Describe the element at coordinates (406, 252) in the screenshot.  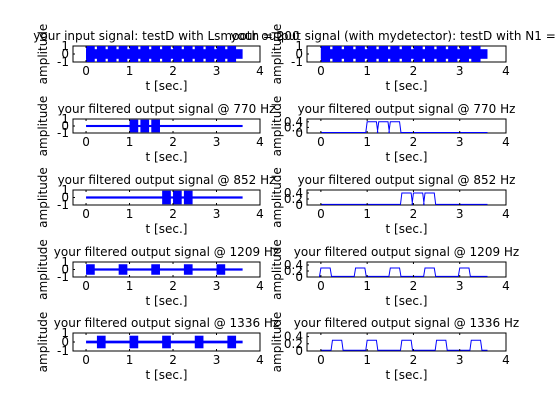
I see `subplot-title: your filtered output signal @ 1209 Hz` at that location.